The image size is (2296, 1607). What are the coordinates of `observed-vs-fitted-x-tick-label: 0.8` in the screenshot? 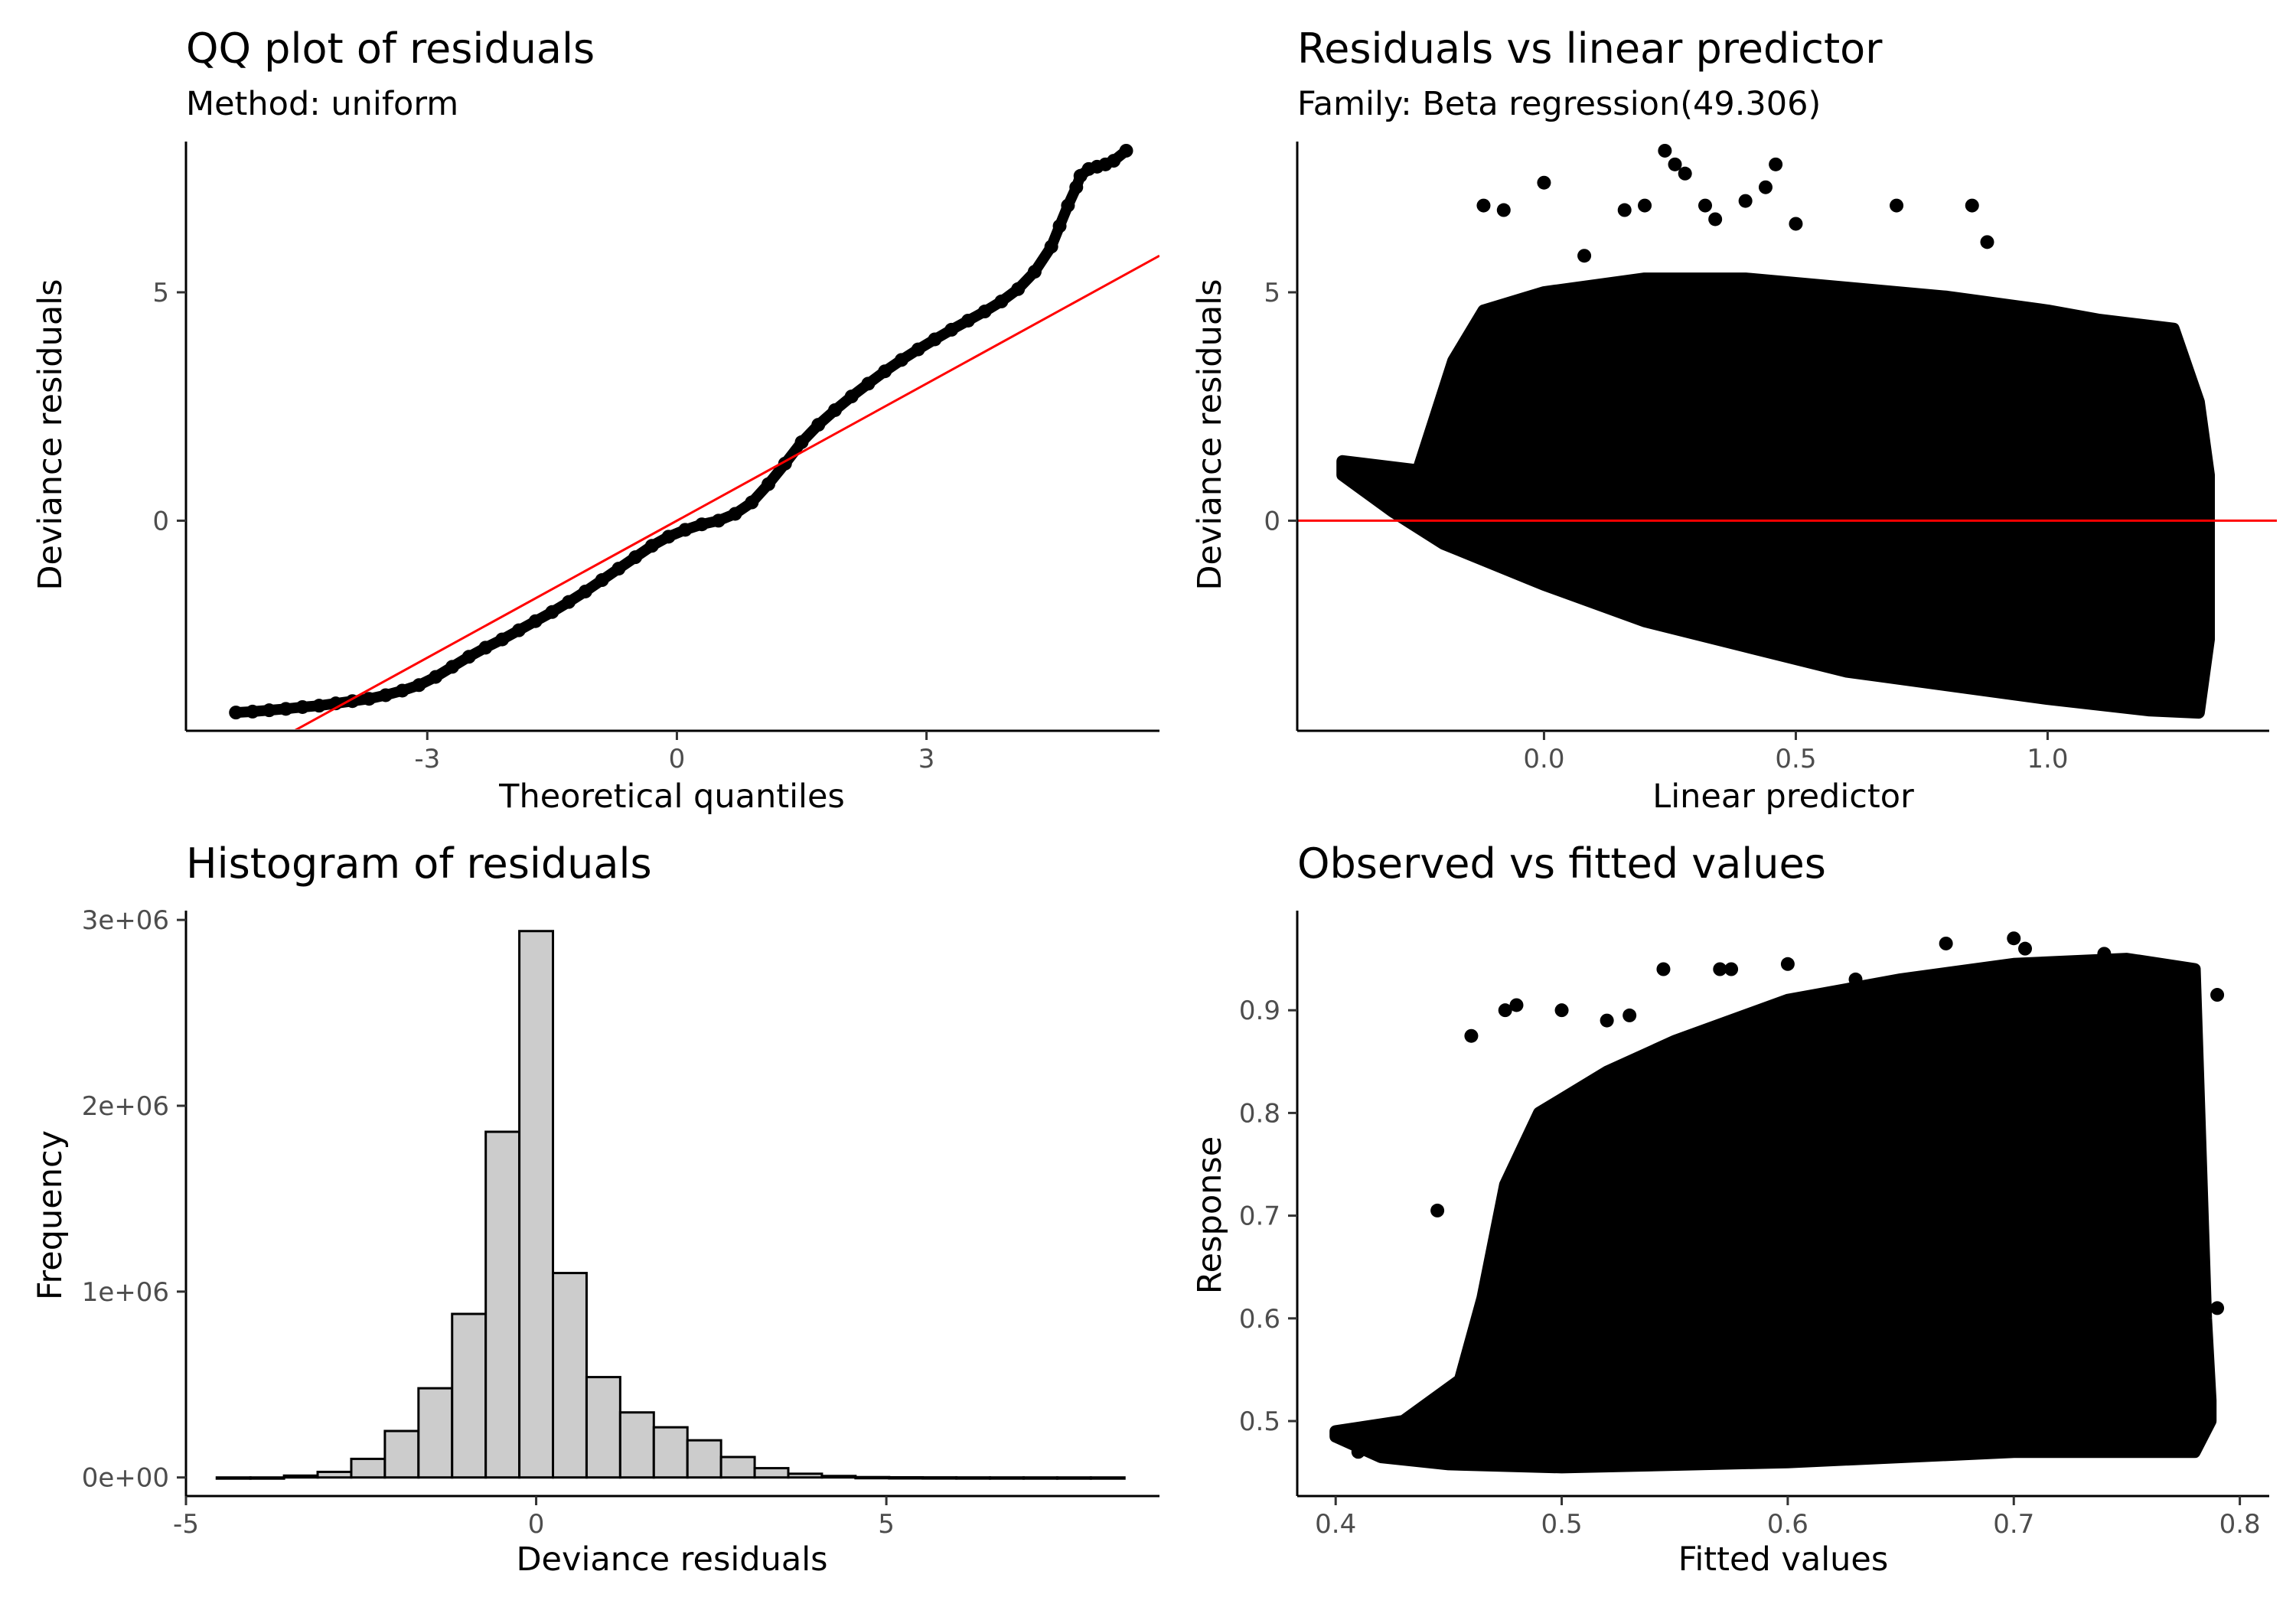 It's located at (2240, 1524).